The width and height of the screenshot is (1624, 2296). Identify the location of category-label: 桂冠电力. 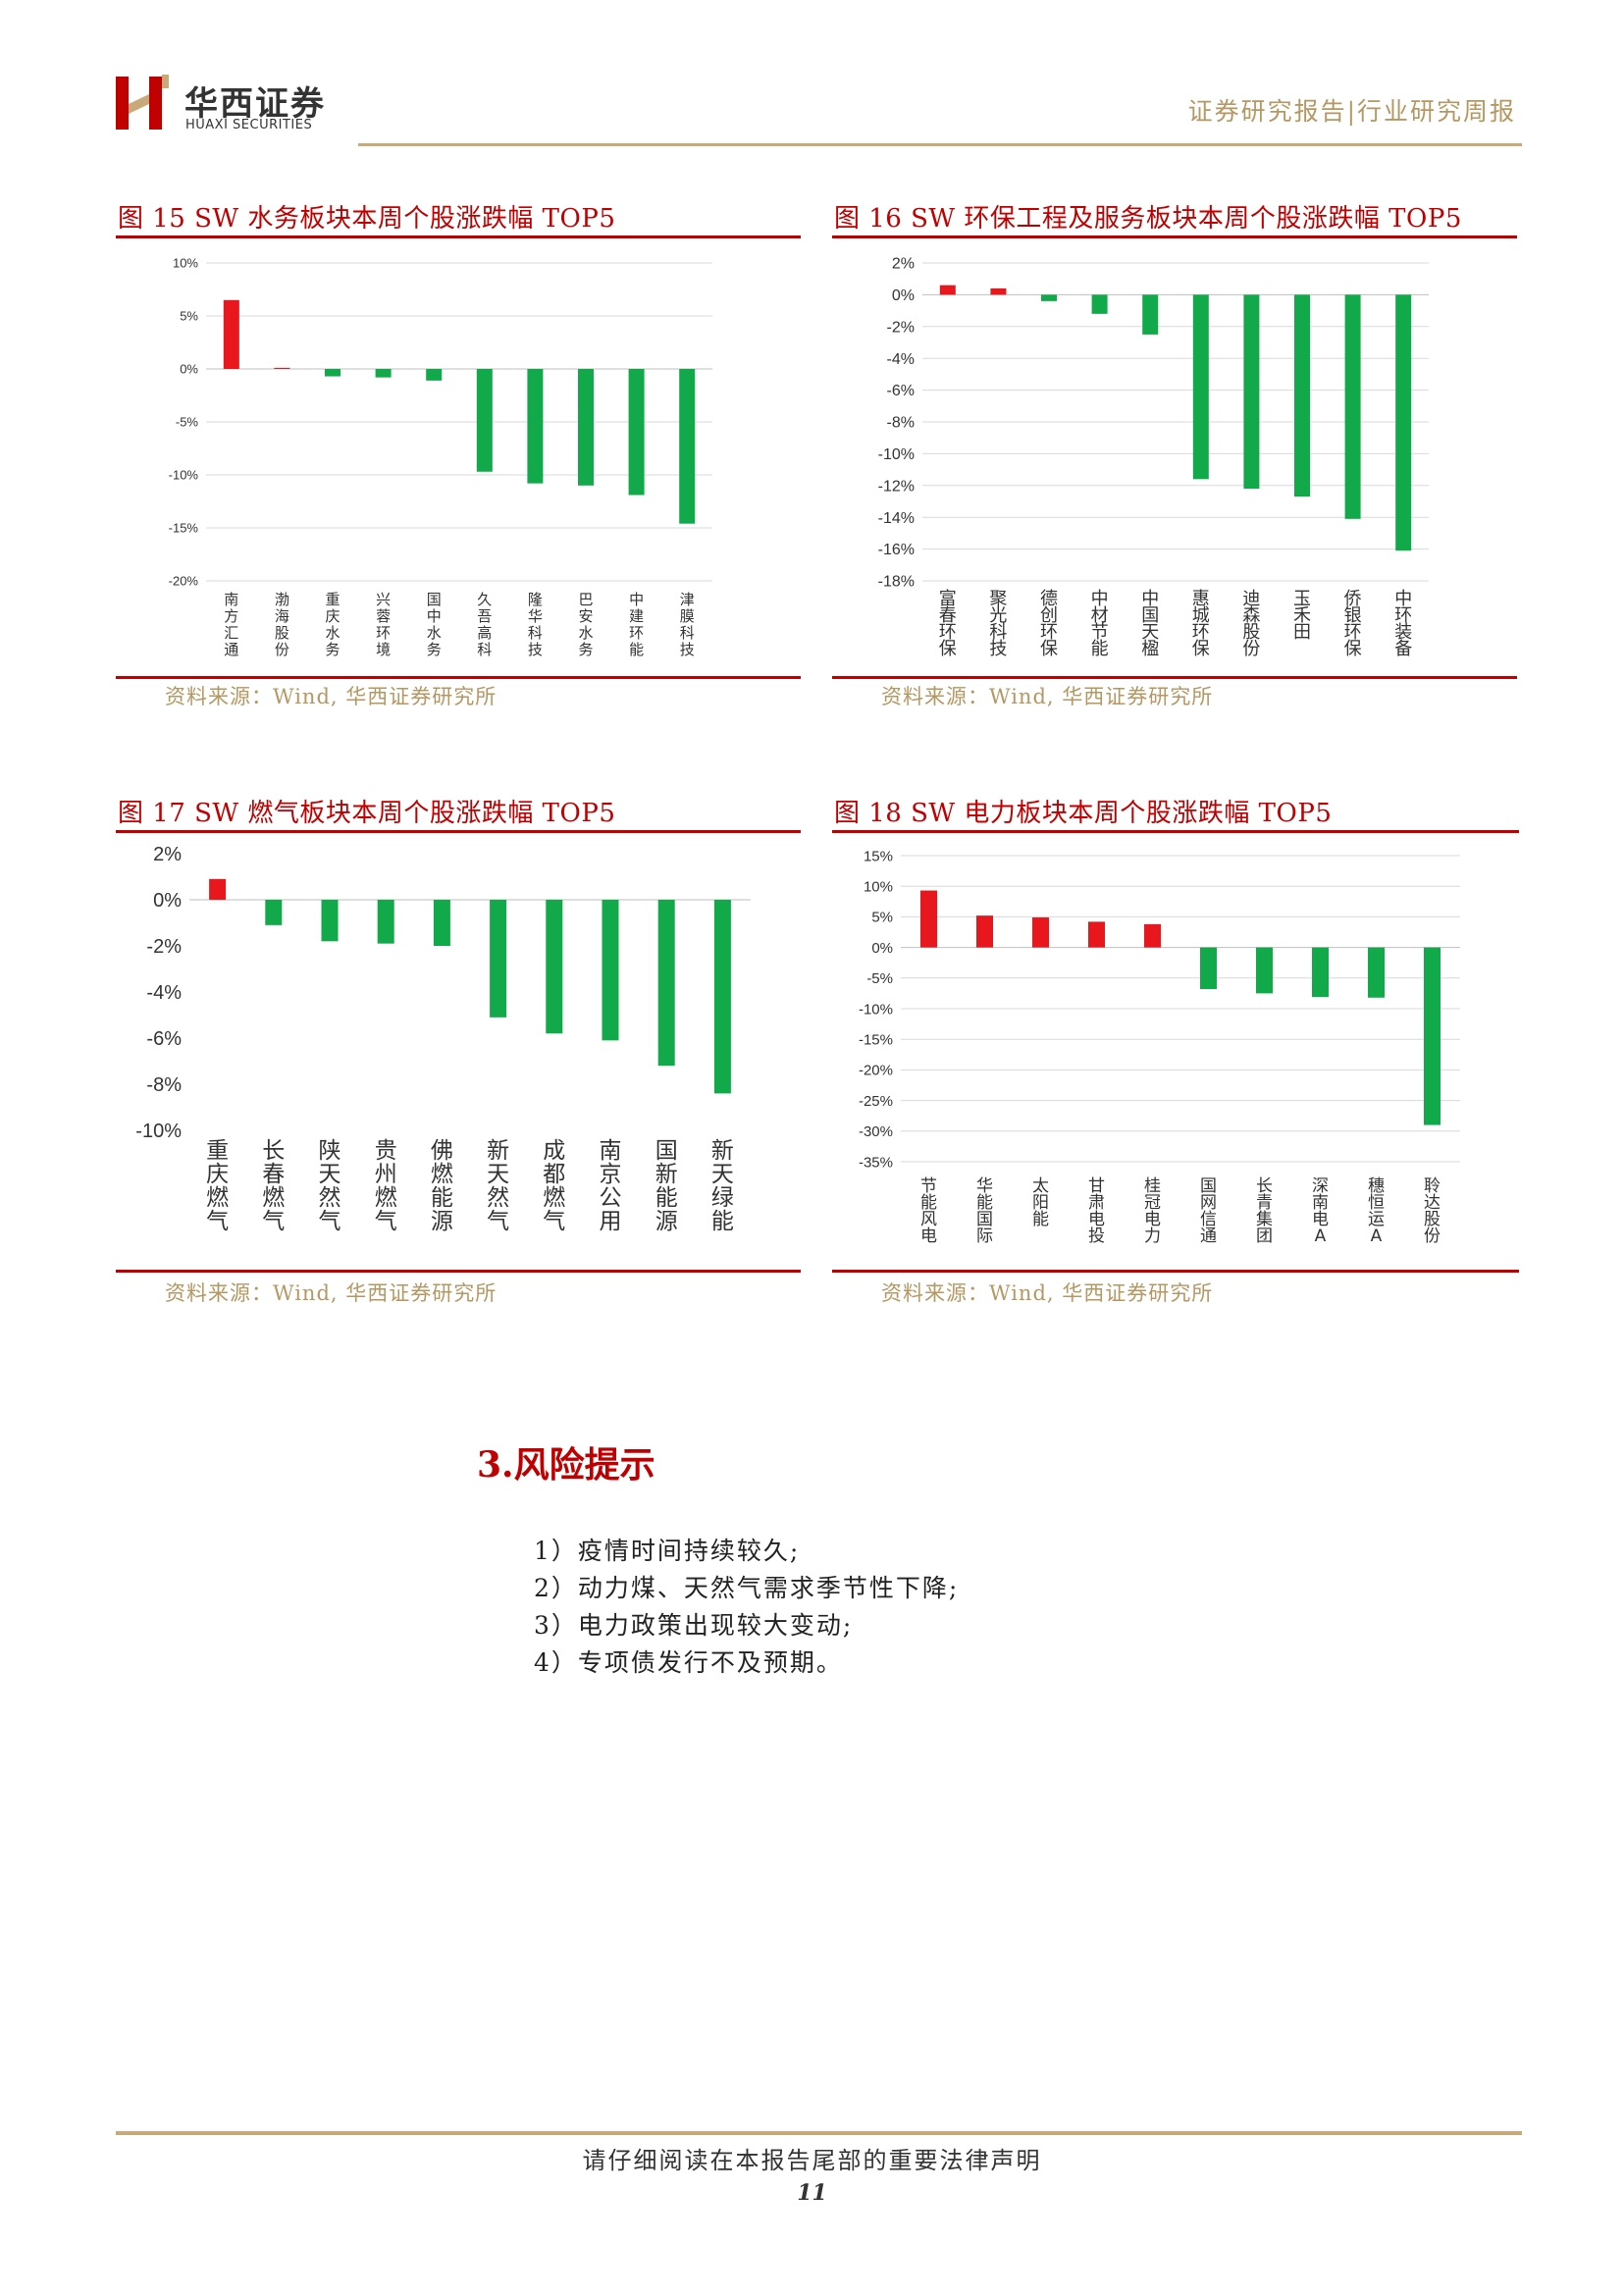
(1152, 1211).